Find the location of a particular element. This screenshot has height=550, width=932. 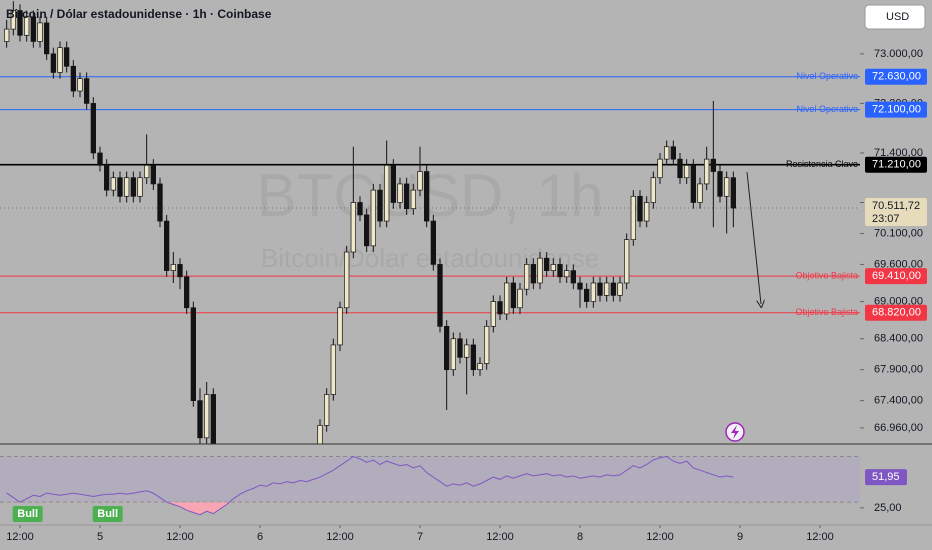

x-tick-label: 9 is located at coordinates (740, 537).